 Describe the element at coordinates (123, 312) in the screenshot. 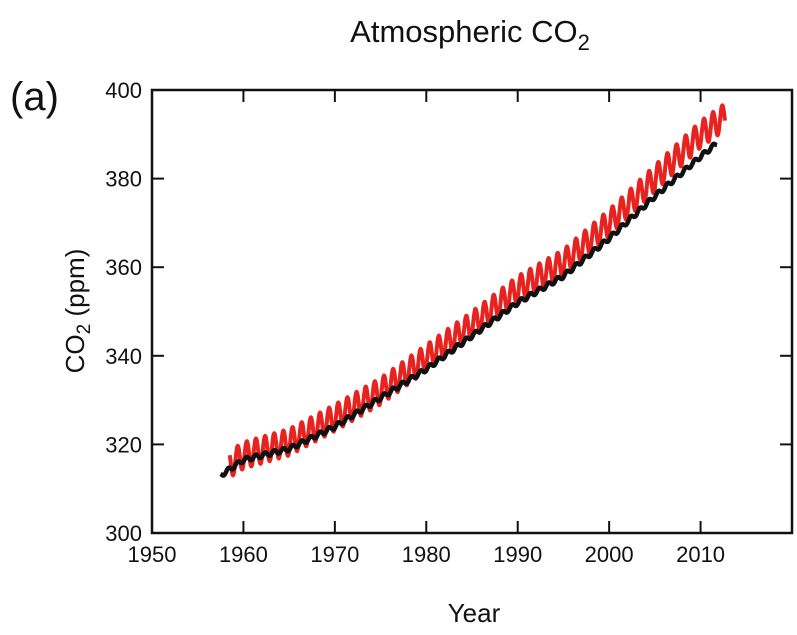

I see `y-tick-labels: 300 320 340 360 380 400` at that location.